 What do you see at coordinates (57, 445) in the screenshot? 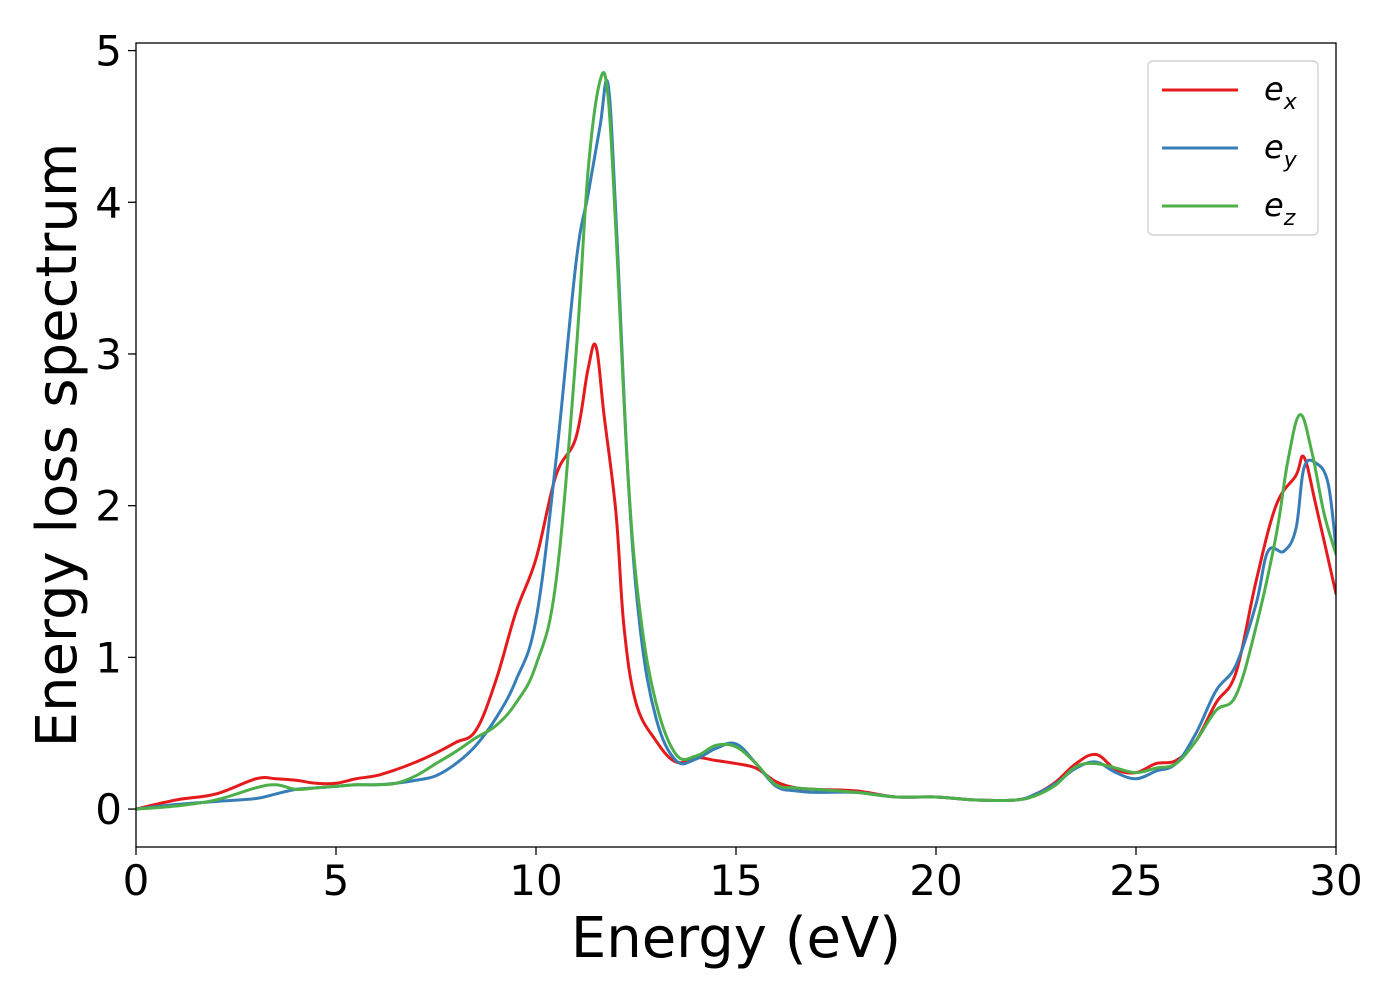
I see `y-axis-title: Energy loss spectrum` at bounding box center [57, 445].